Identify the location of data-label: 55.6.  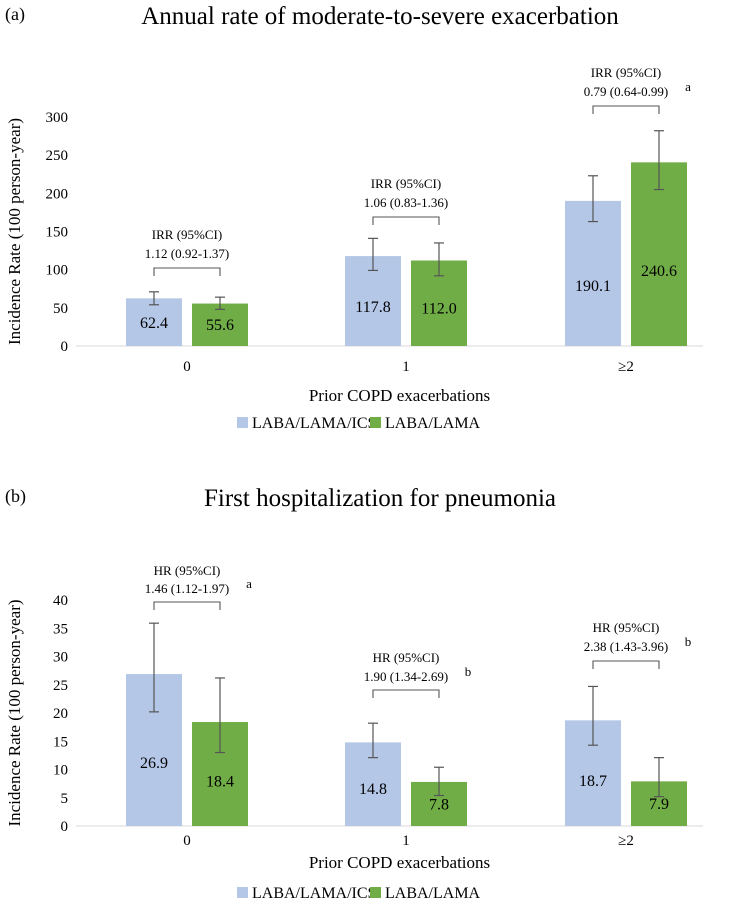
(220, 325).